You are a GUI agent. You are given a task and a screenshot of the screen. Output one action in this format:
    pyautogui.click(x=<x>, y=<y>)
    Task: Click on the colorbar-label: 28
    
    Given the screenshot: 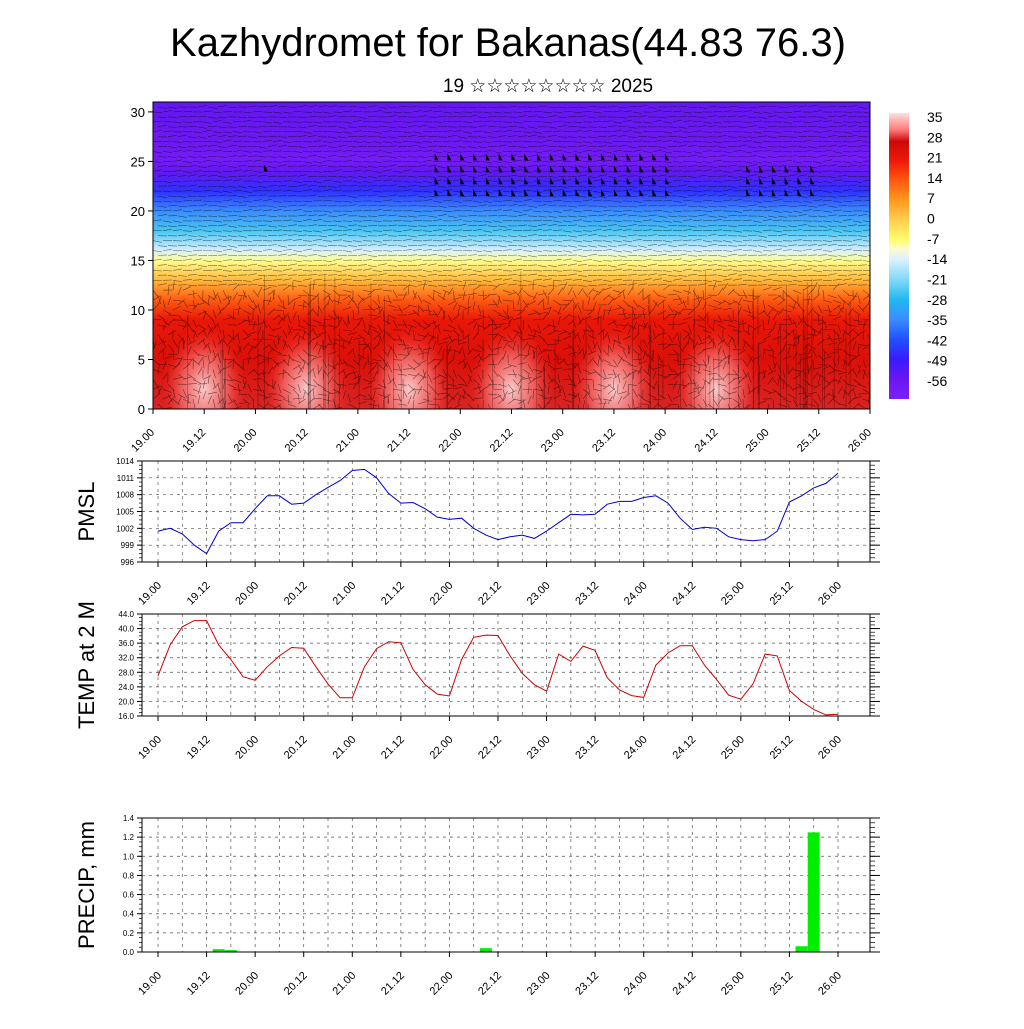 What is the action you would take?
    pyautogui.click(x=935, y=137)
    